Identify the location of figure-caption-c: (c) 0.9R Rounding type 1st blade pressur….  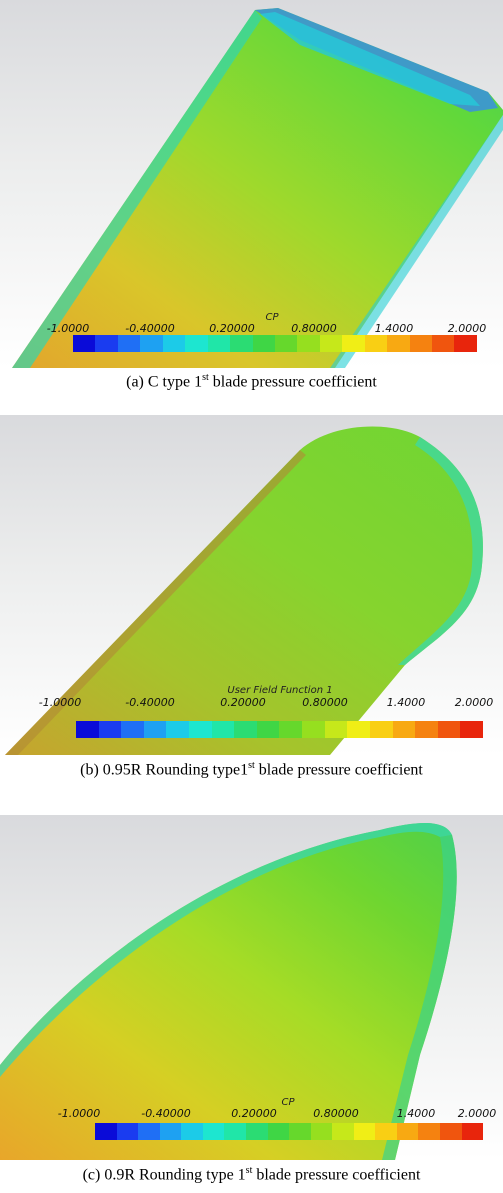
(251, 1174).